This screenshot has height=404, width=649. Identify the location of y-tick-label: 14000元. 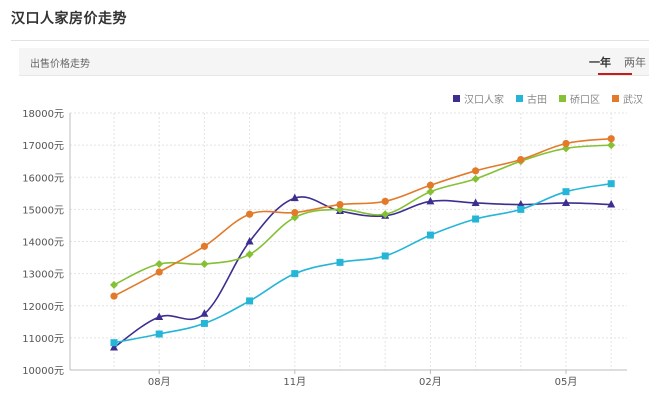
(43, 243).